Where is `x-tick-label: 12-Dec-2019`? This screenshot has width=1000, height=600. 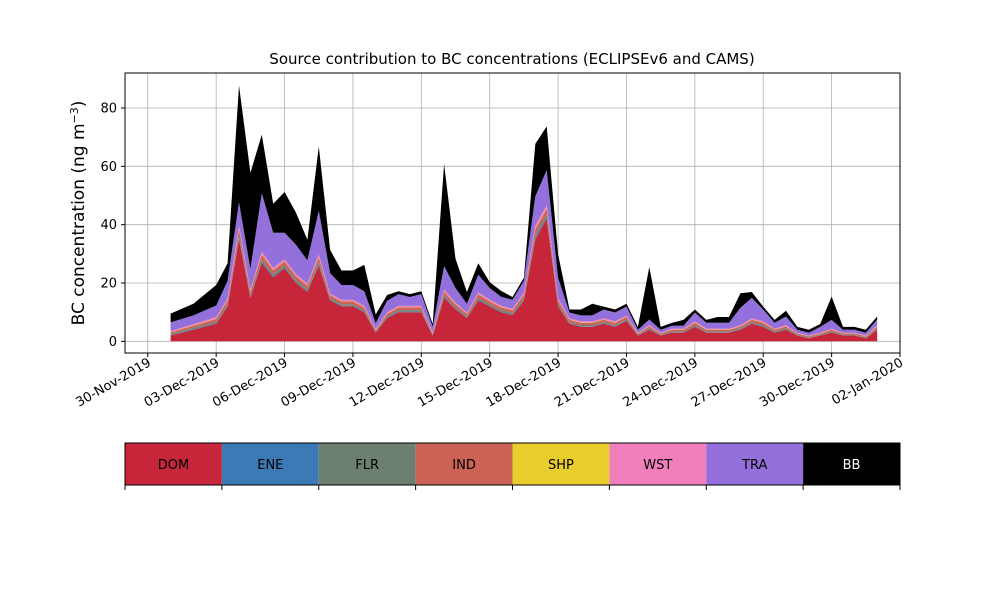 x-tick-label: 12-Dec-2019 is located at coordinates (387, 382).